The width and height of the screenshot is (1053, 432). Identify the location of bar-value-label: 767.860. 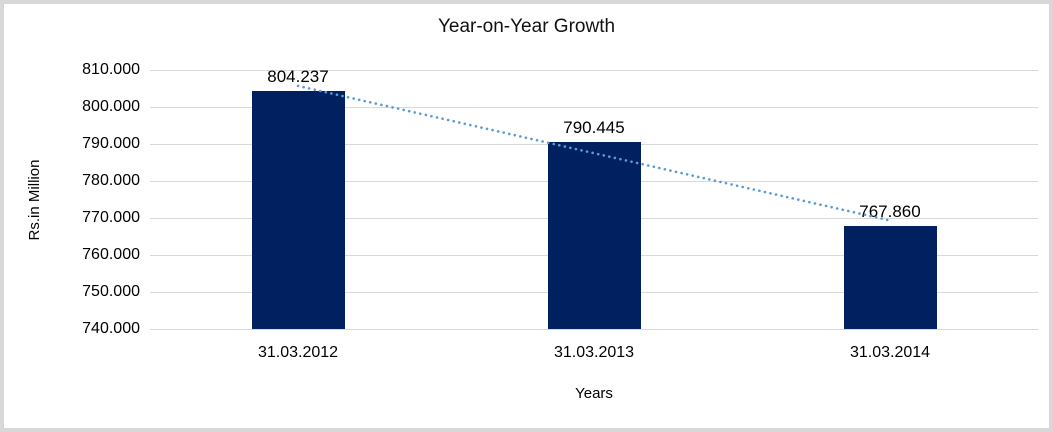
(890, 211).